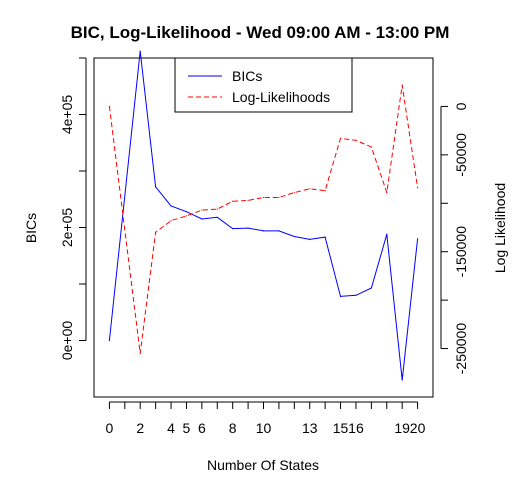  What do you see at coordinates (461, 106) in the screenshot?
I see `right-y-tick-label: 0` at bounding box center [461, 106].